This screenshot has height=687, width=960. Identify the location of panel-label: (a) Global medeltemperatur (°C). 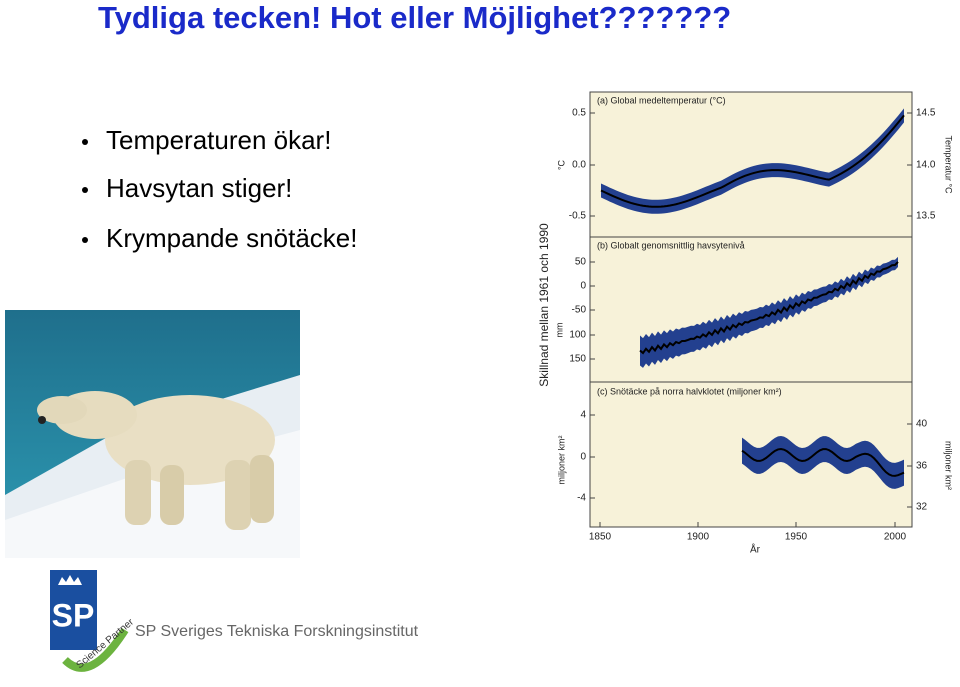
(661, 100).